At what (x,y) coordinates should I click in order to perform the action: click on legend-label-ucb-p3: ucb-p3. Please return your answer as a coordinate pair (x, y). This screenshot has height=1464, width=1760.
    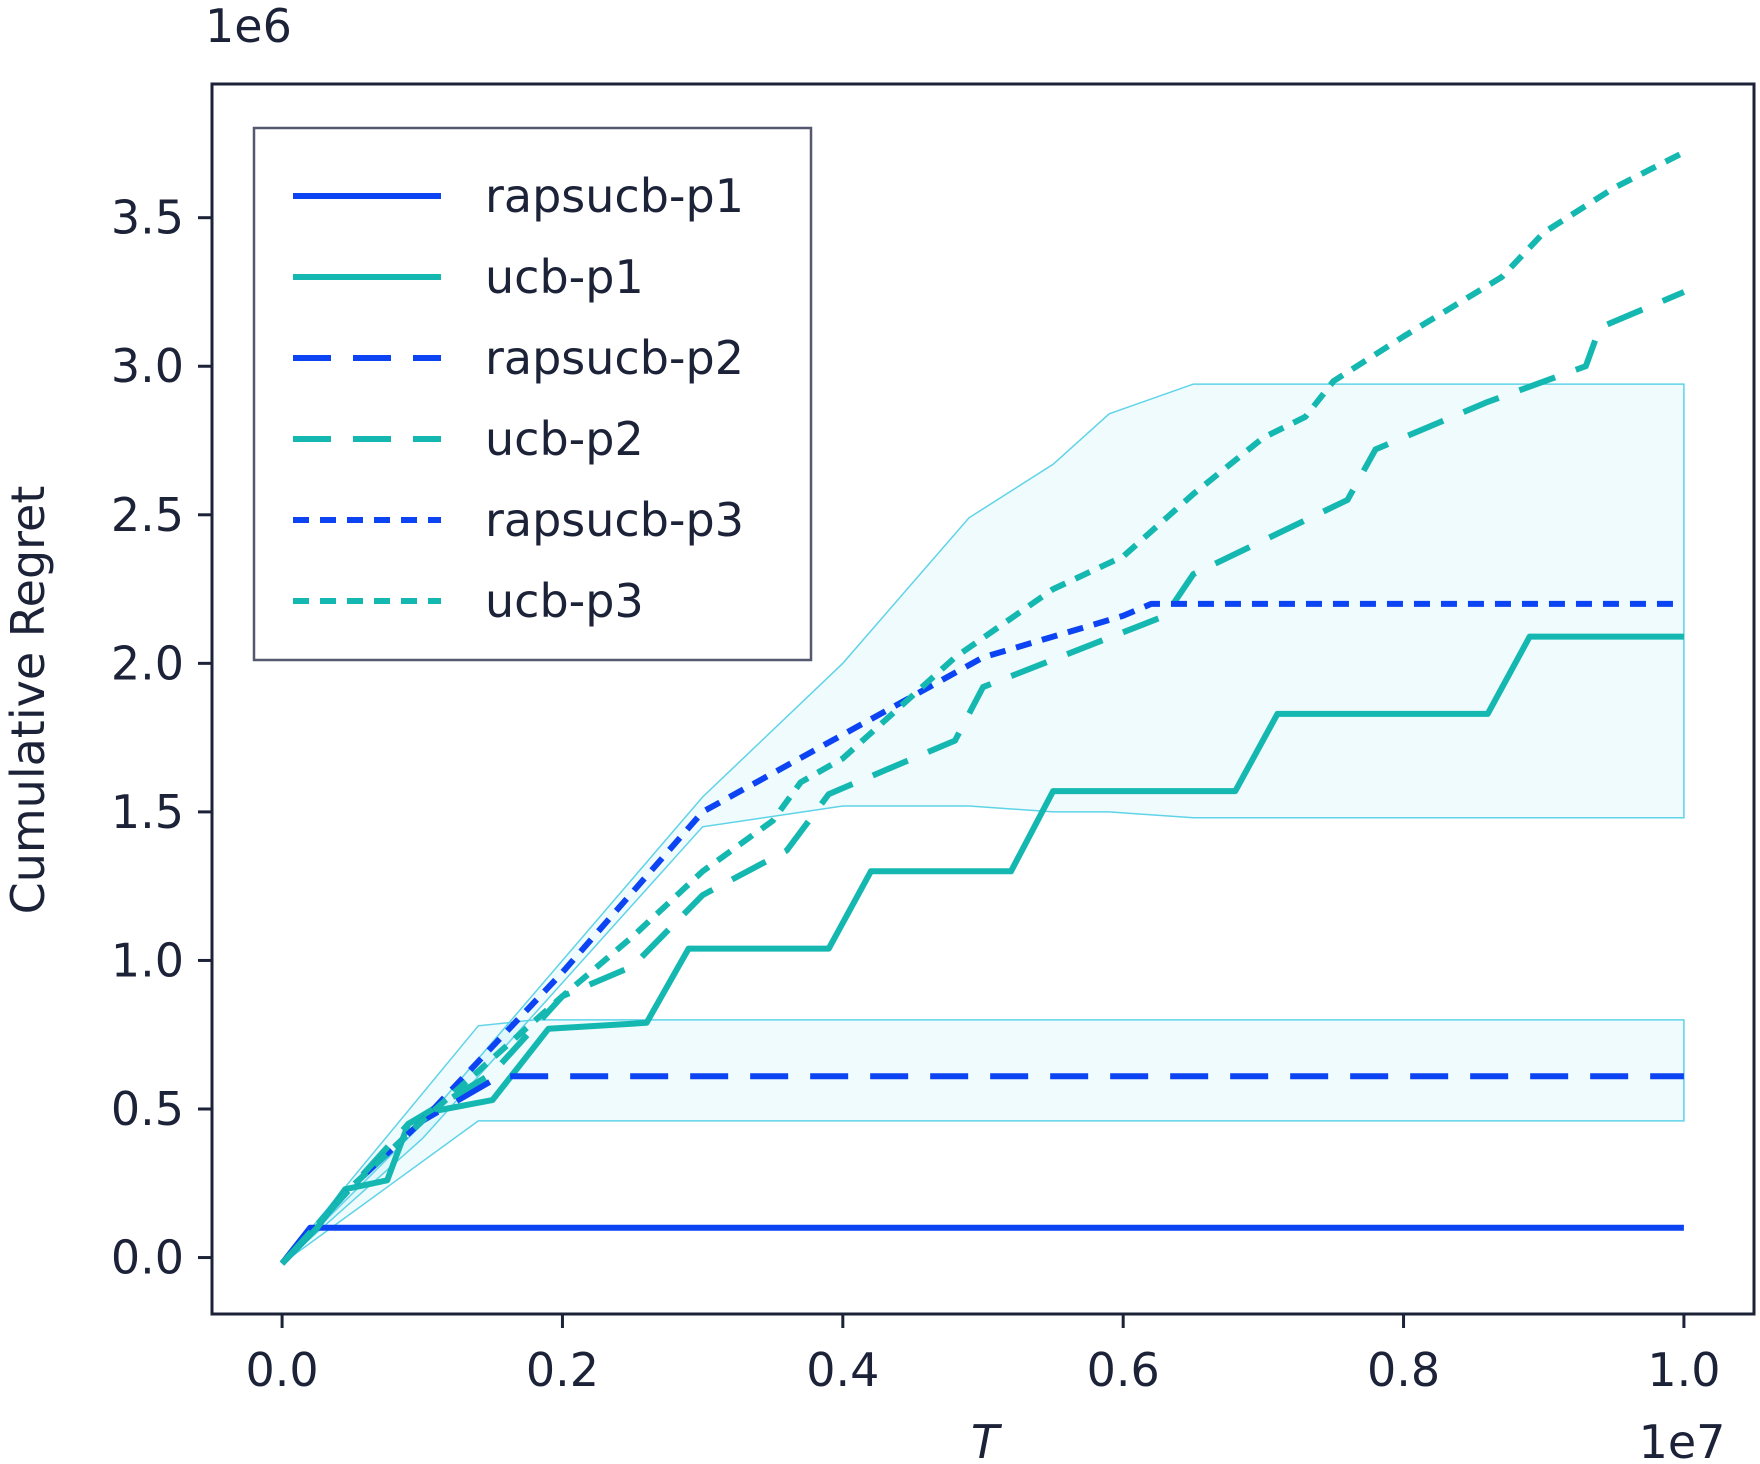
    Looking at the image, I should click on (564, 601).